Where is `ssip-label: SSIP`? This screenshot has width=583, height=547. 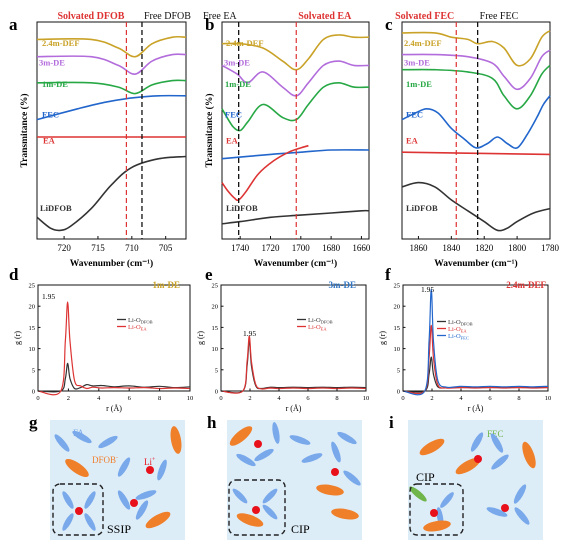 ssip-label: SSIP is located at coordinates (119, 529).